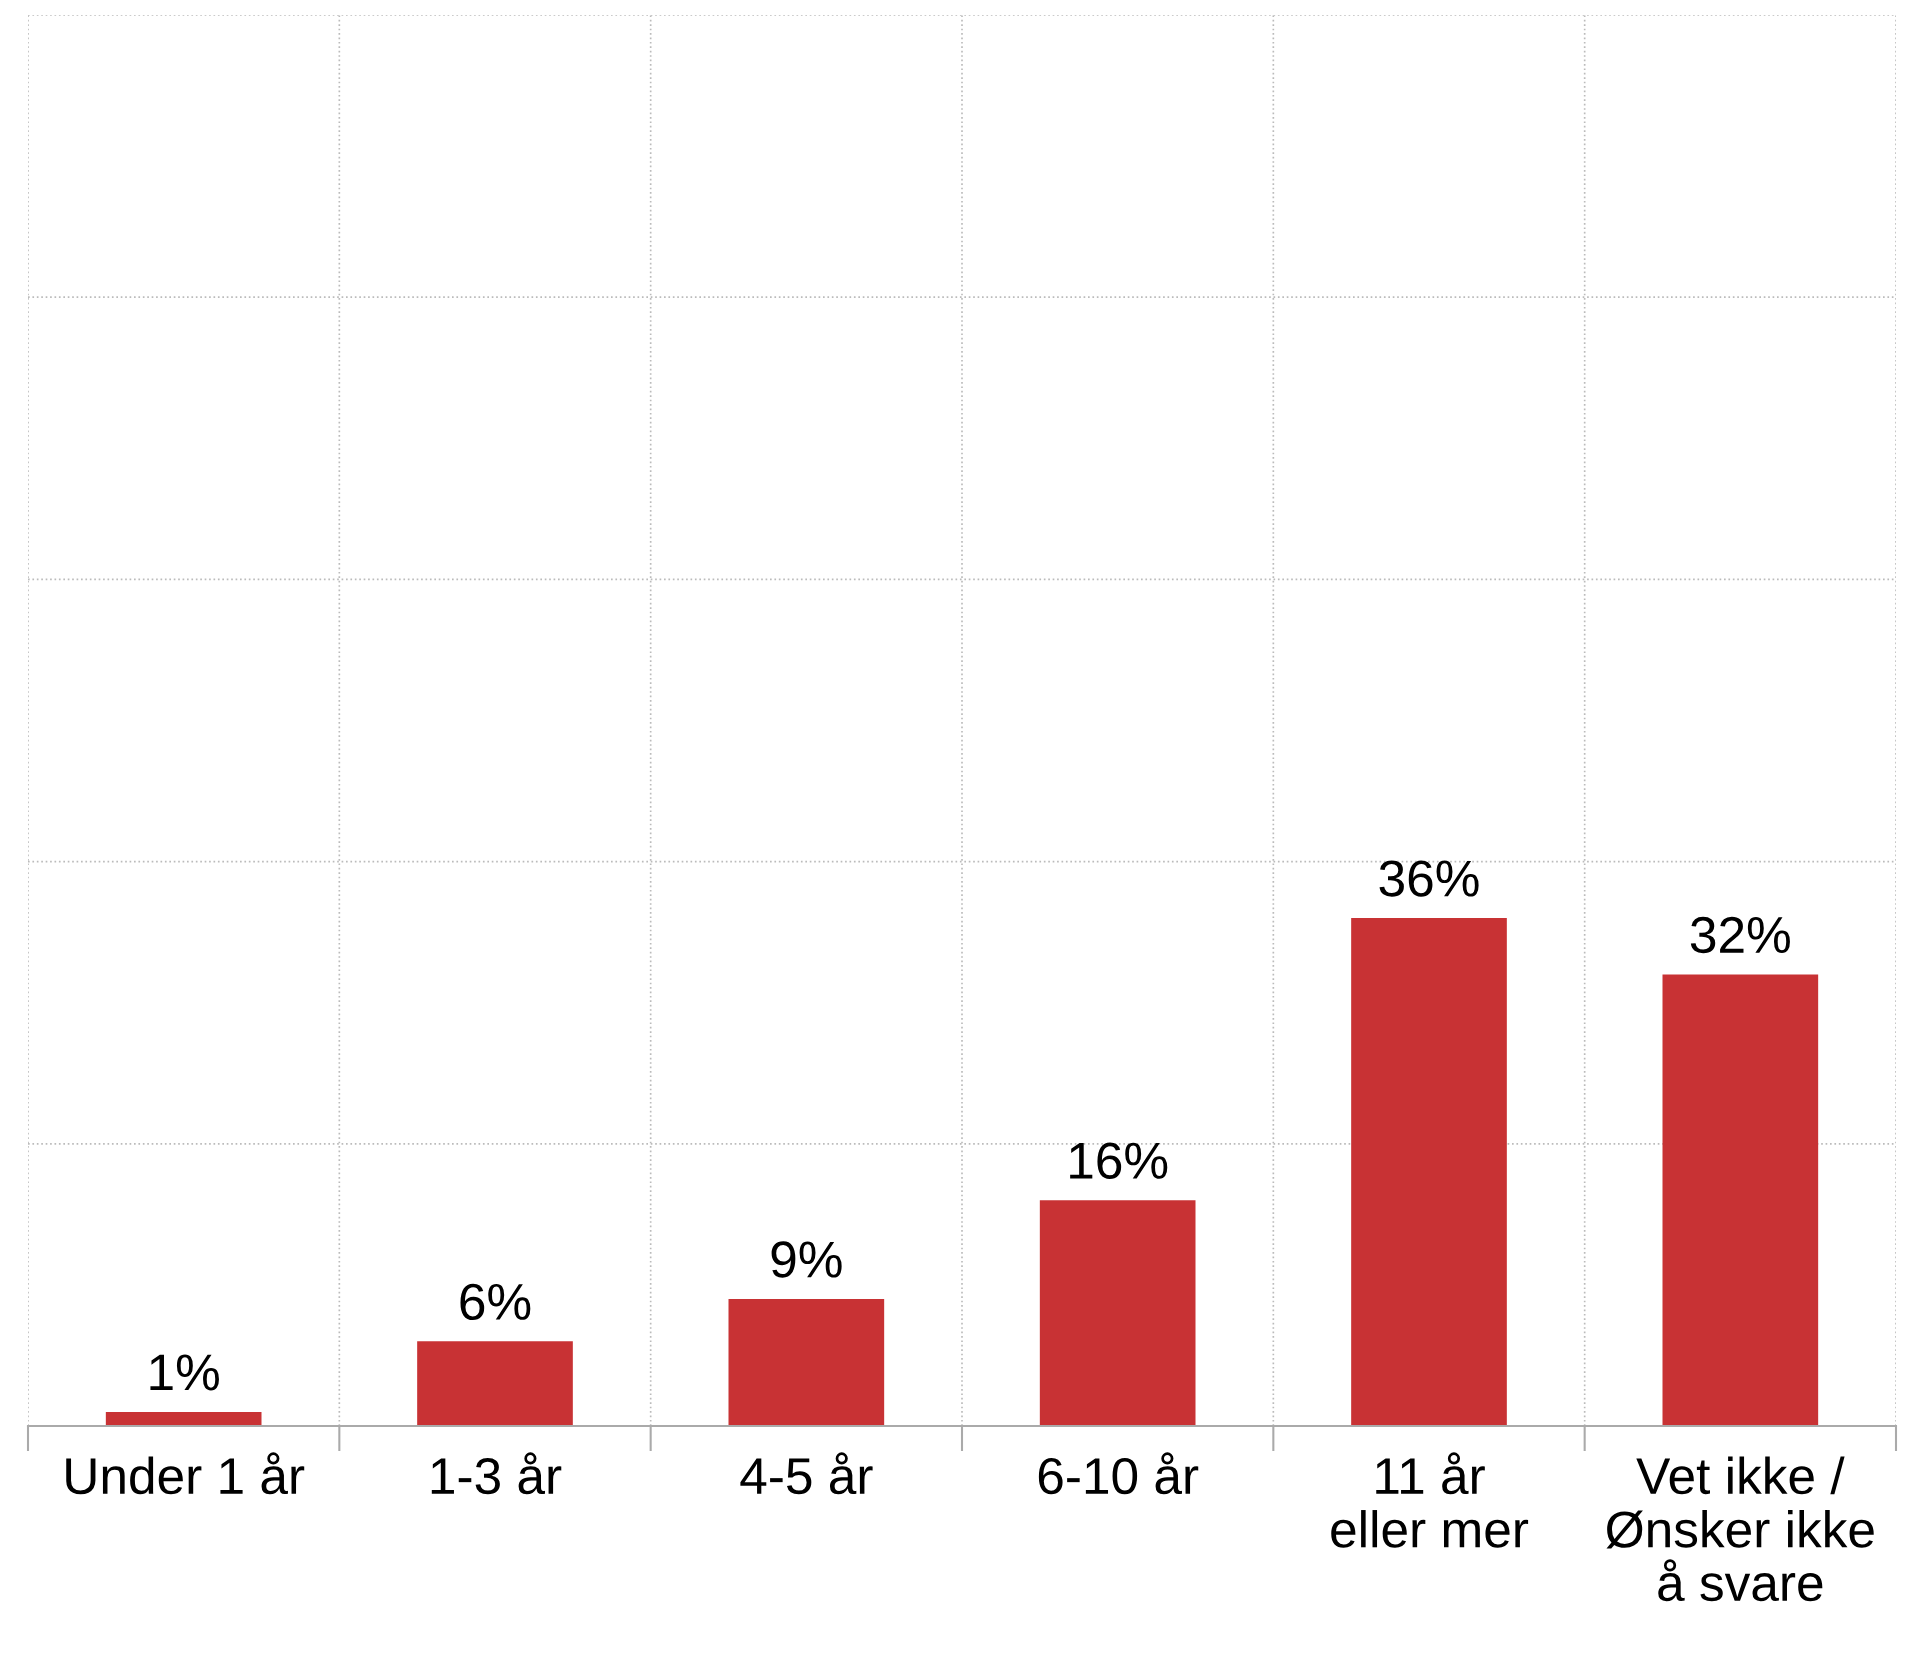 Image resolution: width=1911 pixels, height=1658 pixels. What do you see at coordinates (1119, 1160) in the screenshot?
I see `data-label: 16%` at bounding box center [1119, 1160].